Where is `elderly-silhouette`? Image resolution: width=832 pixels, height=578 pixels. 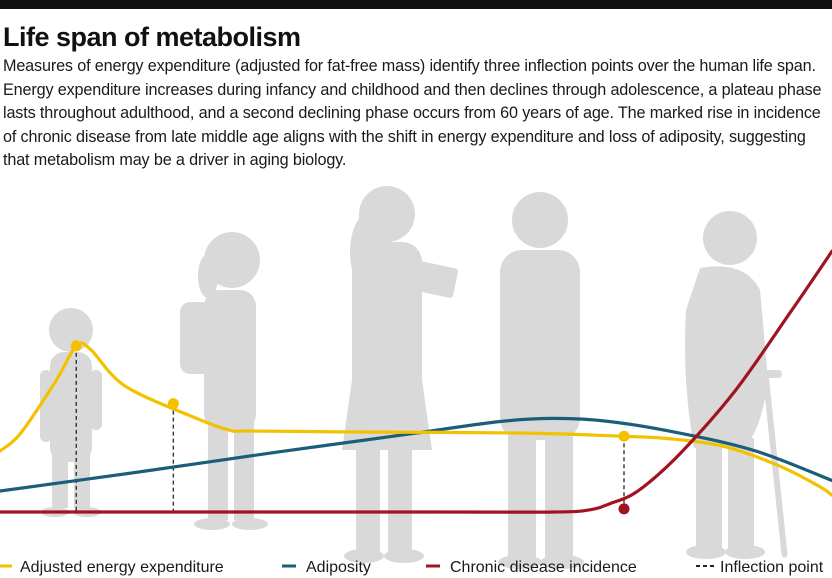 elderly-silhouette is located at coordinates (736, 385).